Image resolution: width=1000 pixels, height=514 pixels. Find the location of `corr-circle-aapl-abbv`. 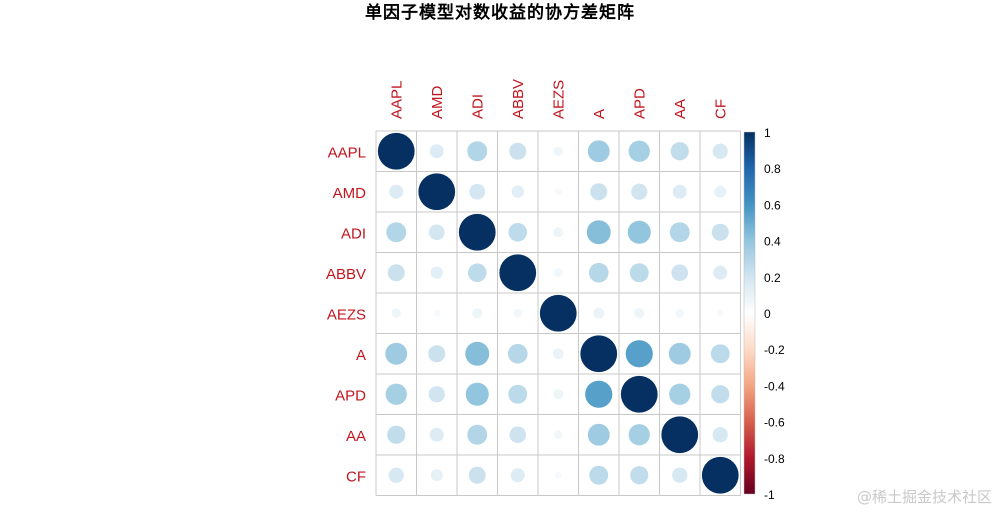

corr-circle-aapl-abbv is located at coordinates (517, 151).